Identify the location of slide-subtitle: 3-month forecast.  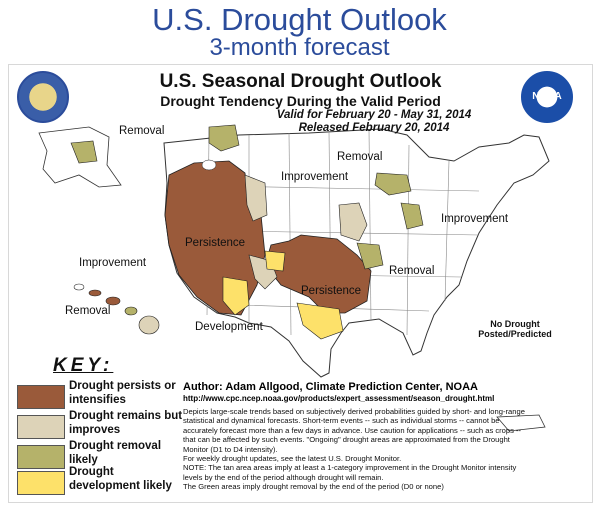
(299, 47).